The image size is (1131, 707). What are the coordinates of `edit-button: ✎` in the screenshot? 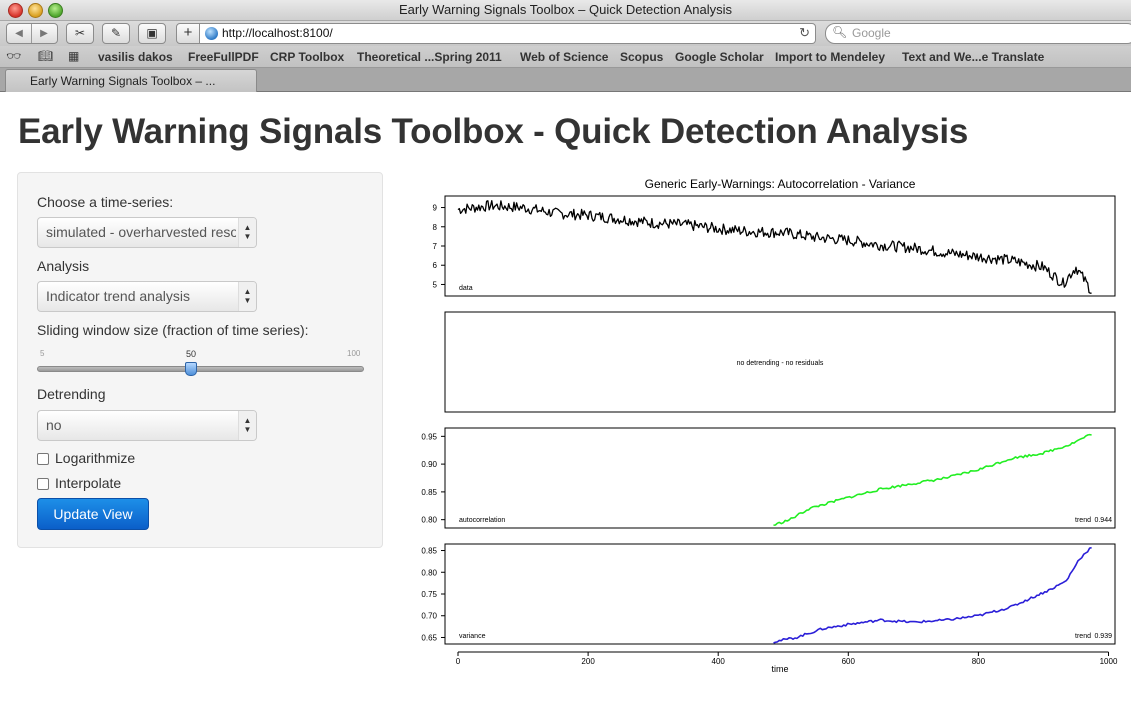 It's located at (116, 33).